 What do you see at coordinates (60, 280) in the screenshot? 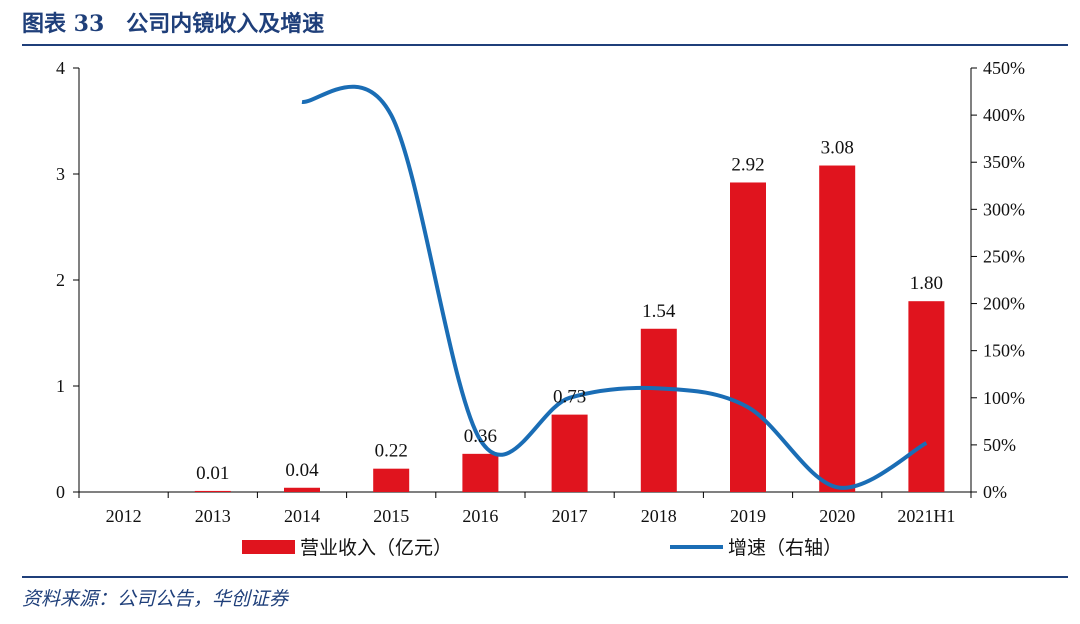
I see `left-axis-tick-label: 2` at bounding box center [60, 280].